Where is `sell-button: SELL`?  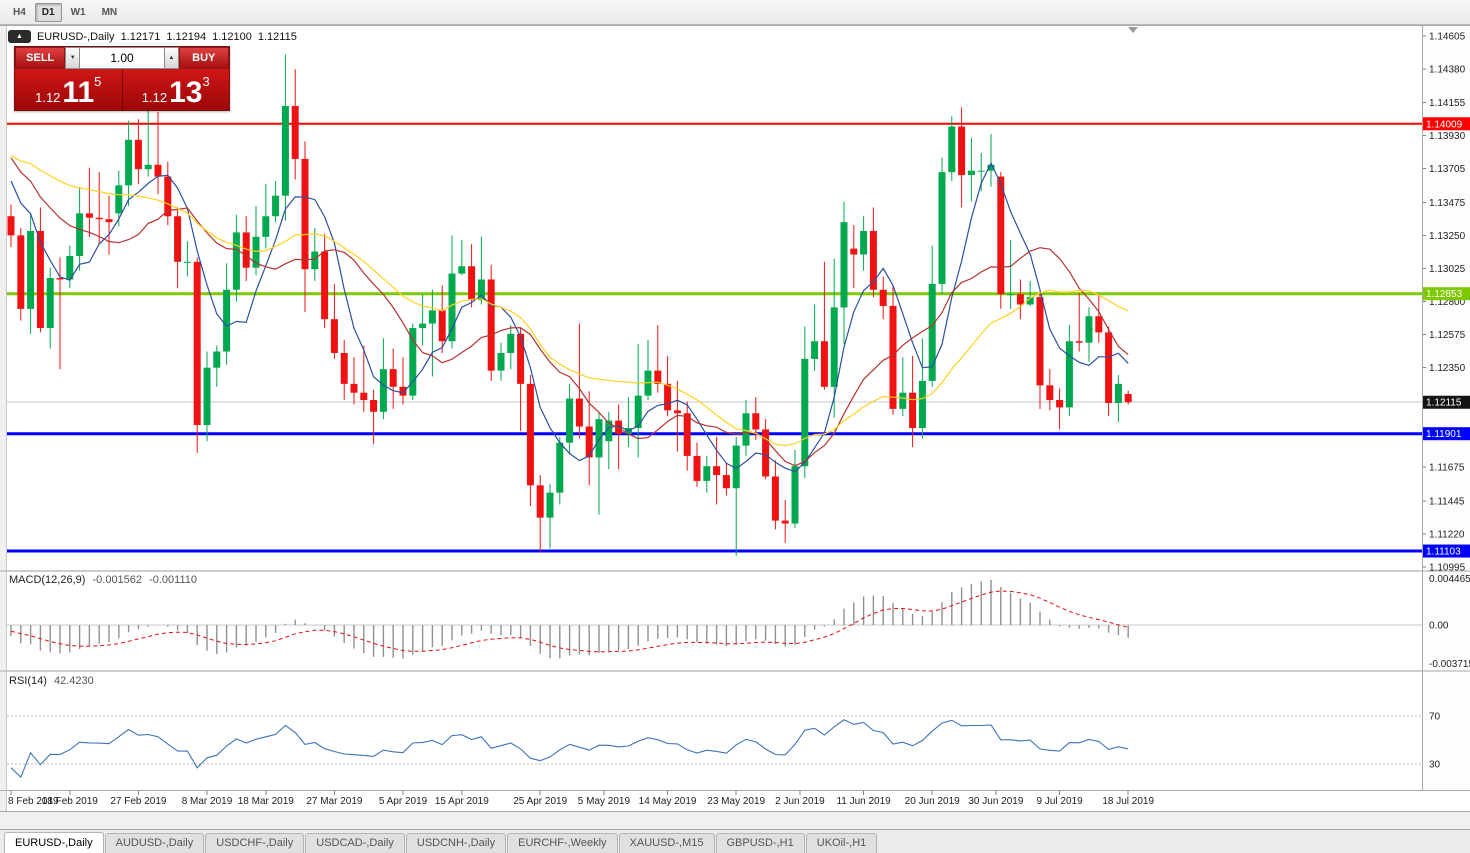 sell-button: SELL is located at coordinates (40, 58).